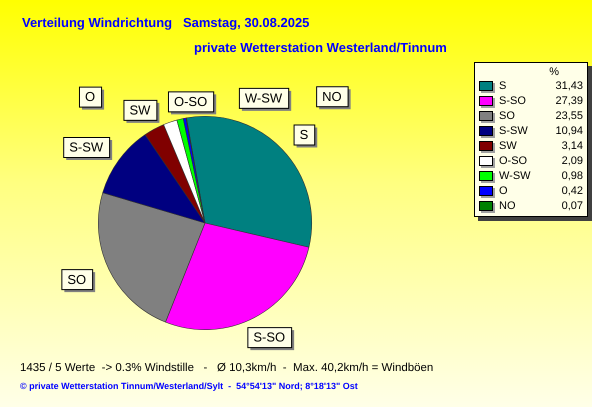 The width and height of the screenshot is (592, 407). Describe the element at coordinates (514, 130) in the screenshot. I see `legend-label: S-SW` at that location.